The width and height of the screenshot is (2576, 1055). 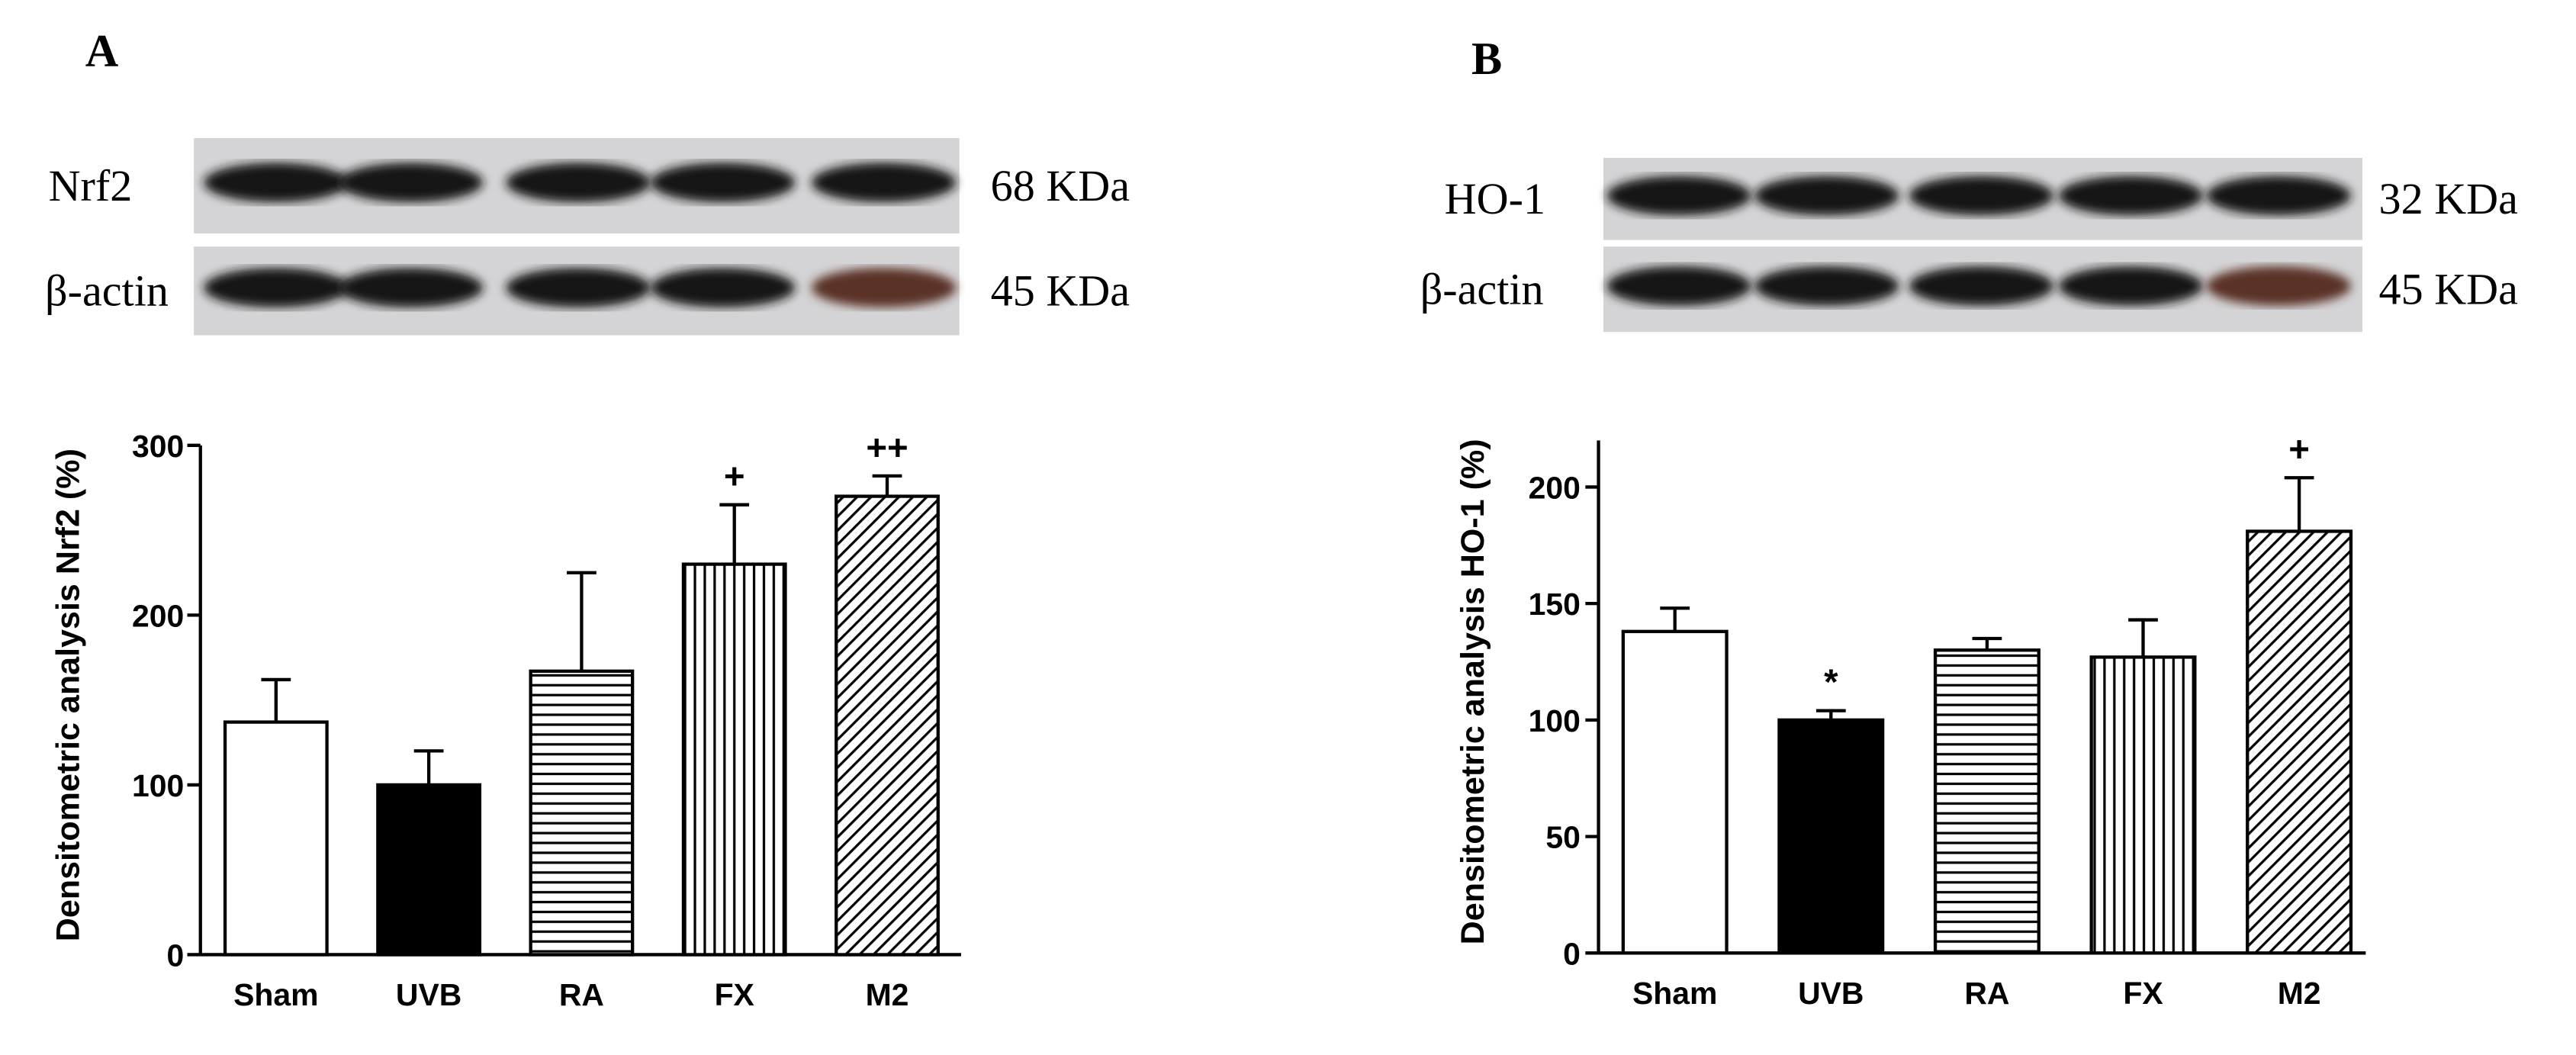 What do you see at coordinates (1555, 604) in the screenshot?
I see `y-tick-label: 150` at bounding box center [1555, 604].